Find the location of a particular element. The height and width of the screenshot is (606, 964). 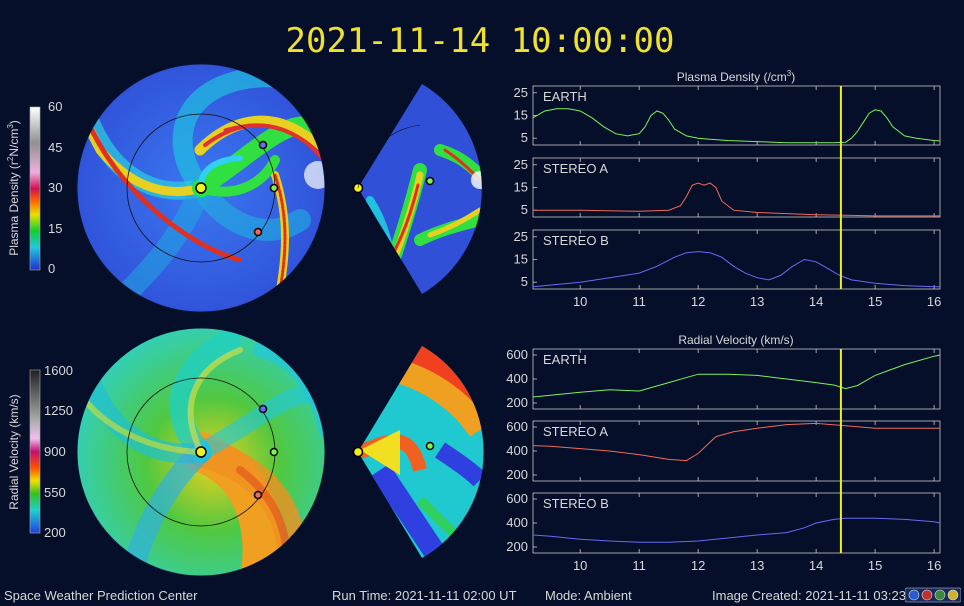

density-panels: 25 15 5 EARTH 25 15 5 STEREO A 25 15 5 STEREO B is located at coordinates (727, 187).